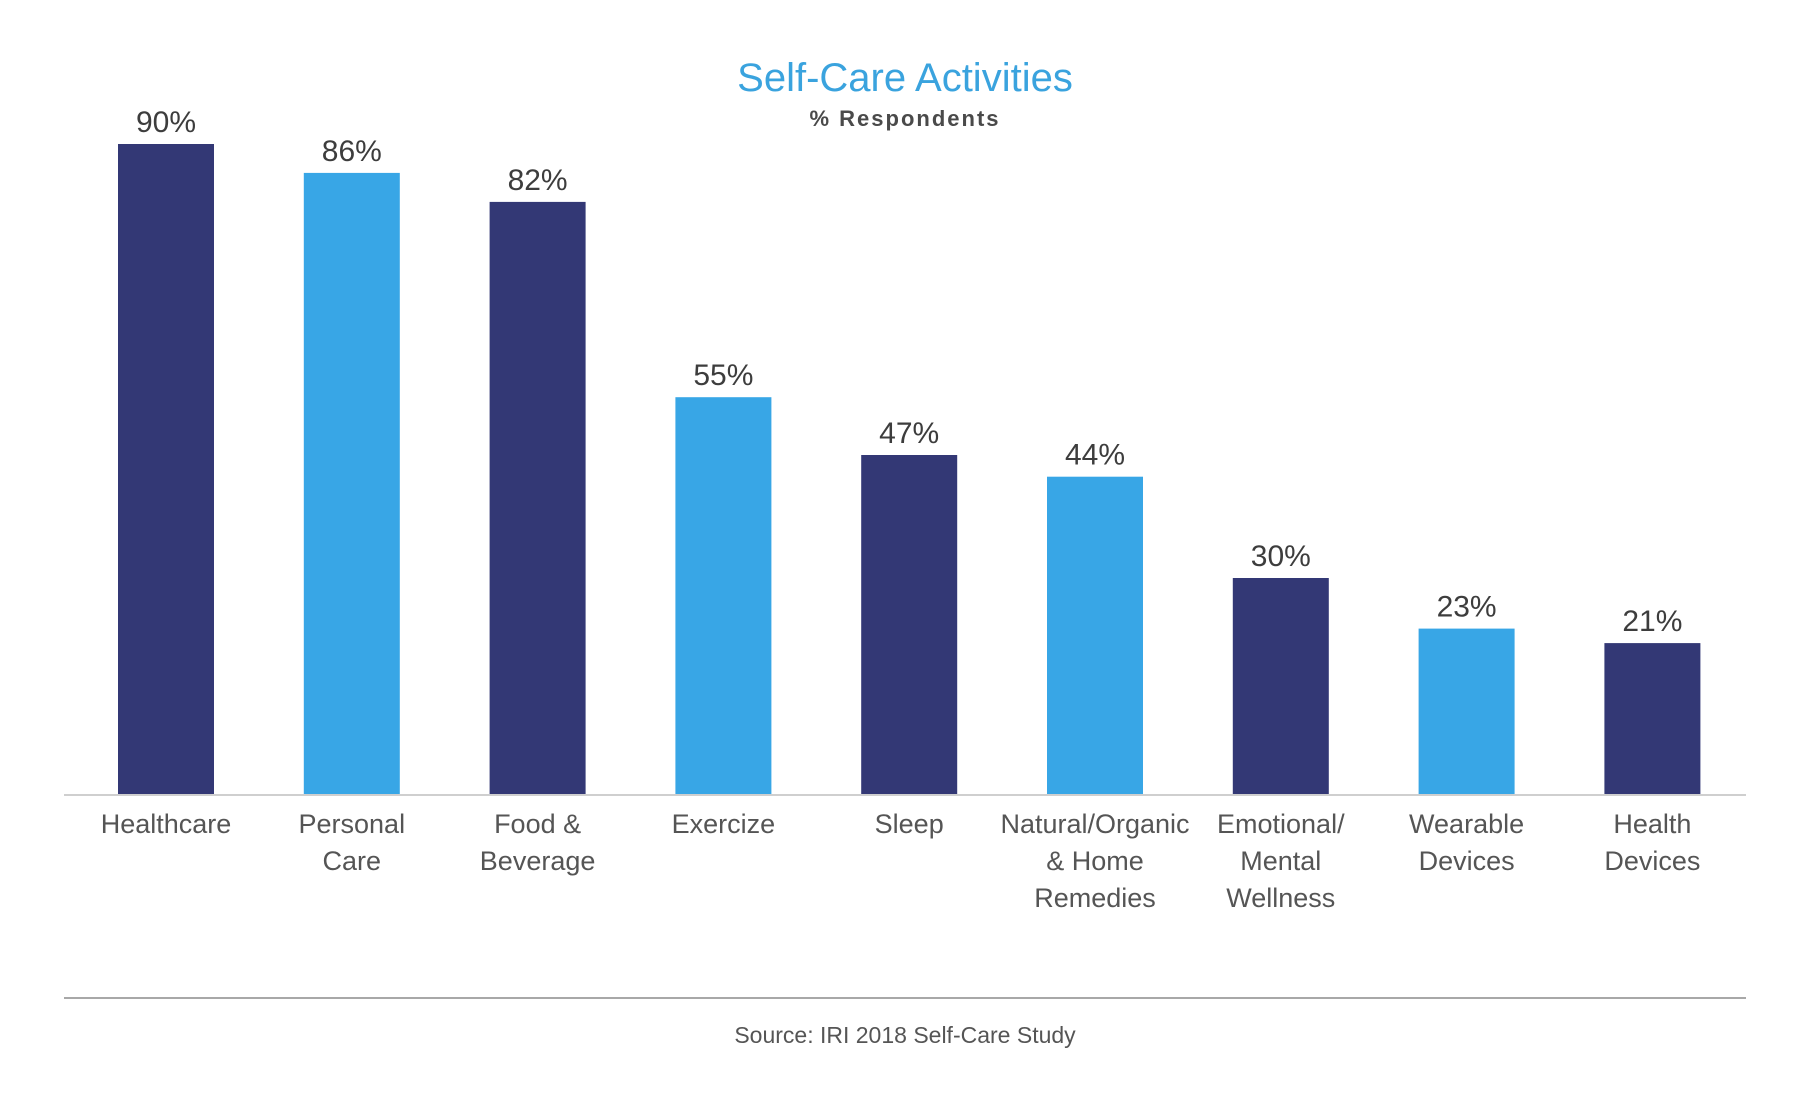 This screenshot has width=1811, height=1098. What do you see at coordinates (1467, 607) in the screenshot?
I see `value-label-7: 23%` at bounding box center [1467, 607].